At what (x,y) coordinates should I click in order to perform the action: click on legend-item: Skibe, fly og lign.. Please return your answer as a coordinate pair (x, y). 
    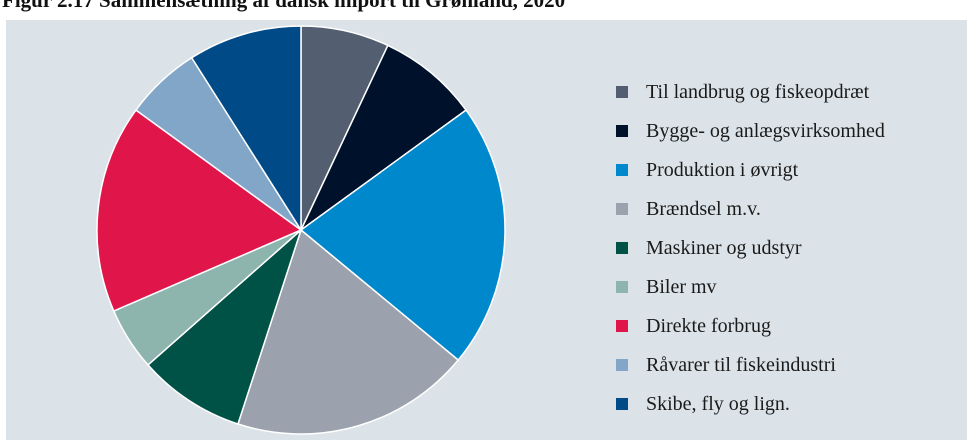
    Looking at the image, I should click on (703, 404).